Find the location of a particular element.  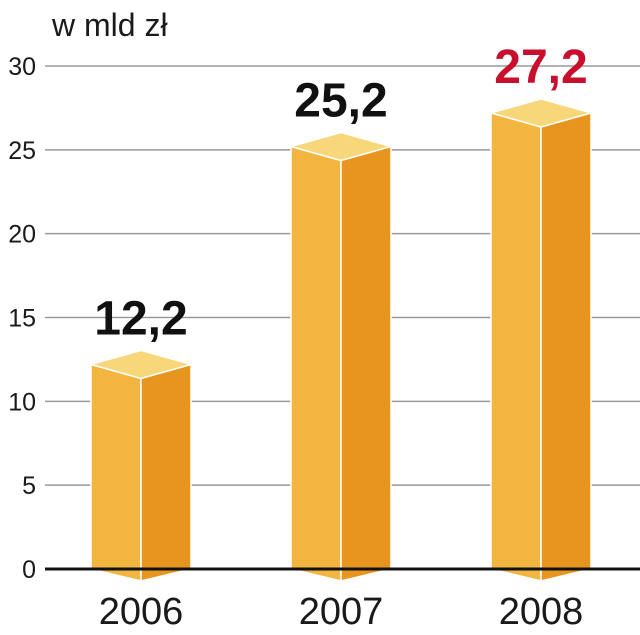

x-axis-ticks: 2006 2007 2008 is located at coordinates (341, 612).